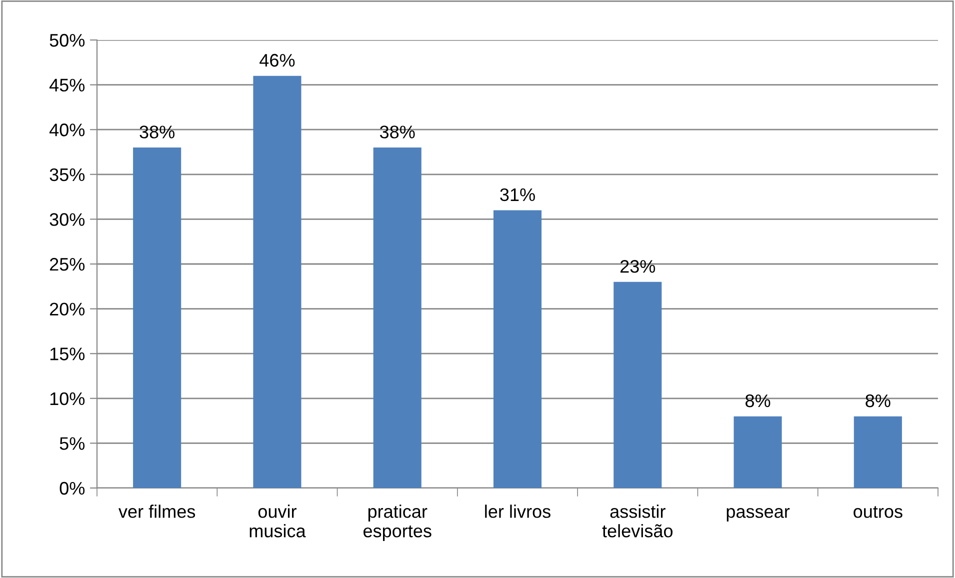  Describe the element at coordinates (67, 219) in the screenshot. I see `y-tick-label: 30%` at that location.